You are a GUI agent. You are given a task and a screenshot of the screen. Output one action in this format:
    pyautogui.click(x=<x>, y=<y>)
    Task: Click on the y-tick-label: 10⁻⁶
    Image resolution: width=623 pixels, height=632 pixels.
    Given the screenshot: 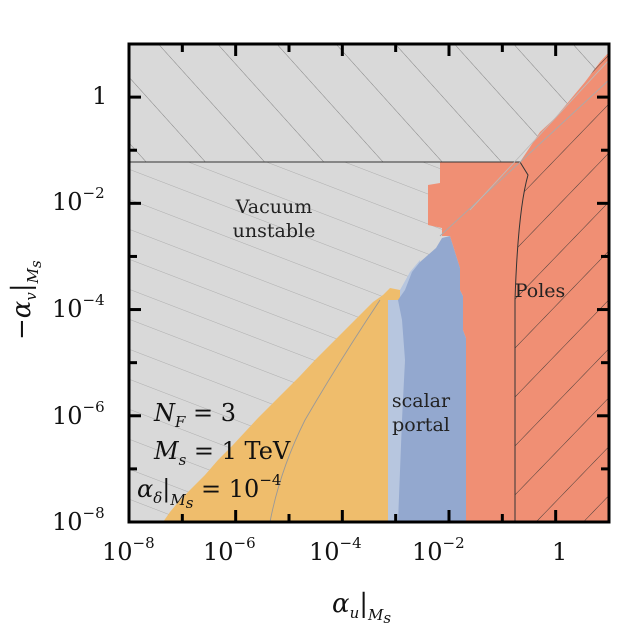 What is the action you would take?
    pyautogui.click(x=78, y=414)
    